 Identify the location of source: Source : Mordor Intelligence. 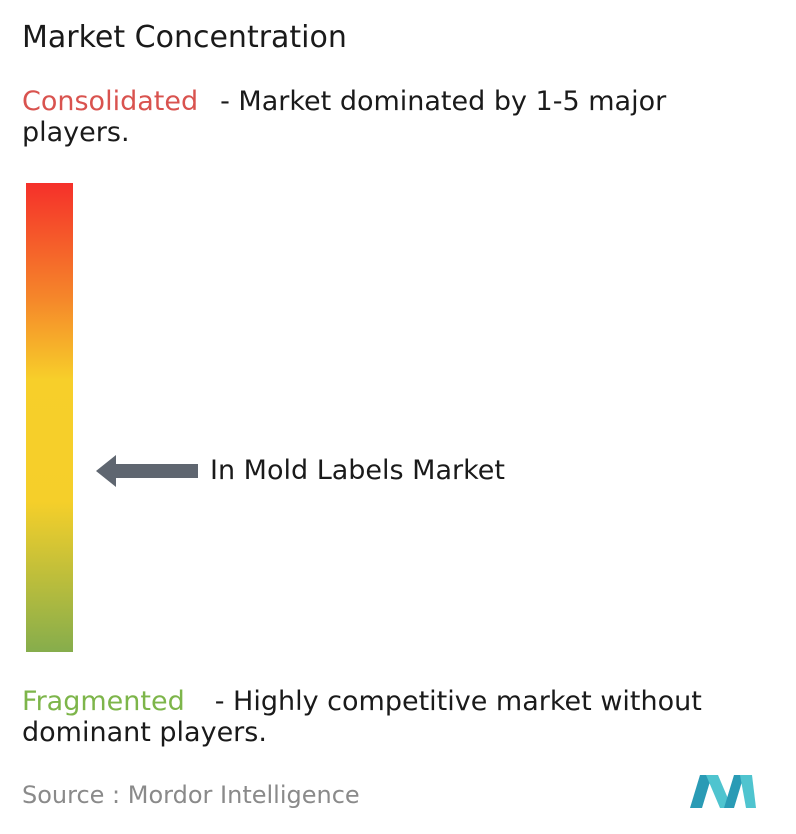
(191, 795).